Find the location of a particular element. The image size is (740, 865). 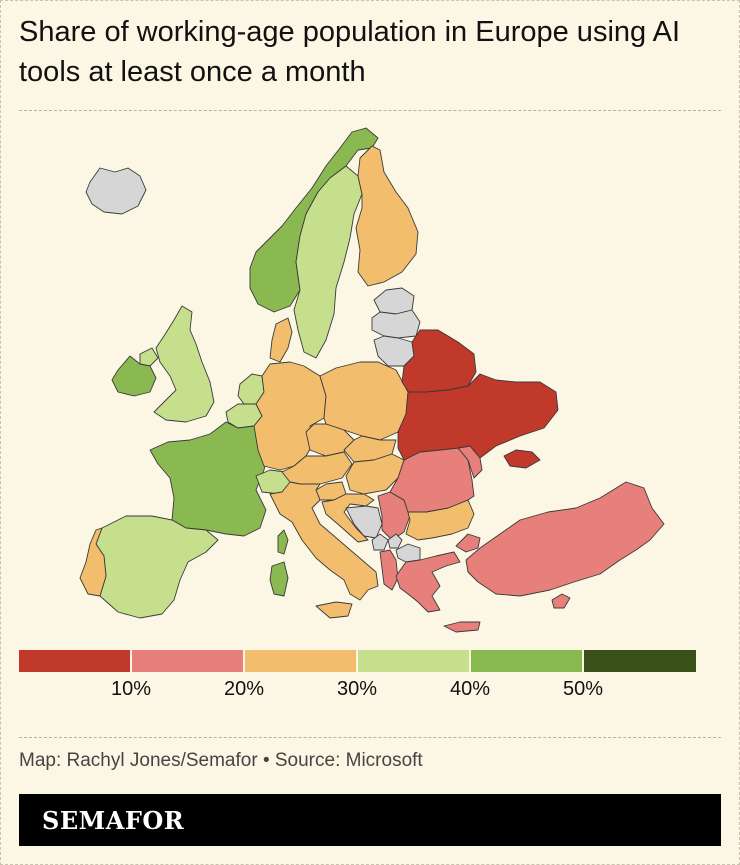

country-sweden is located at coordinates (328, 262).